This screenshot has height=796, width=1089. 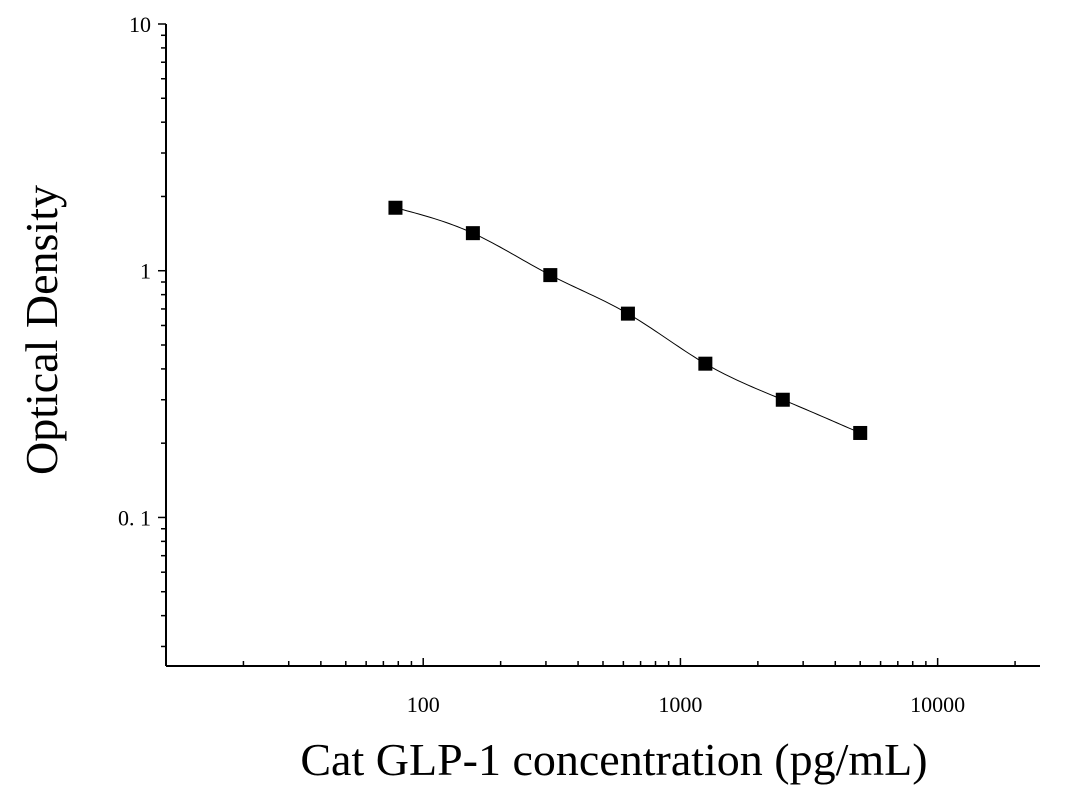 I want to click on x-tick-label: 1000, so click(x=680, y=704).